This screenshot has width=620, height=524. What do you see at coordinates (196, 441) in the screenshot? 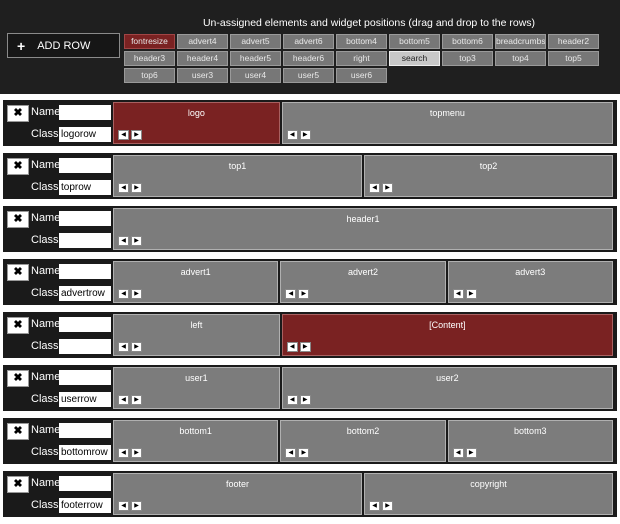
I see `widget-cell: bottom1 ◀ ▶` at bounding box center [196, 441].